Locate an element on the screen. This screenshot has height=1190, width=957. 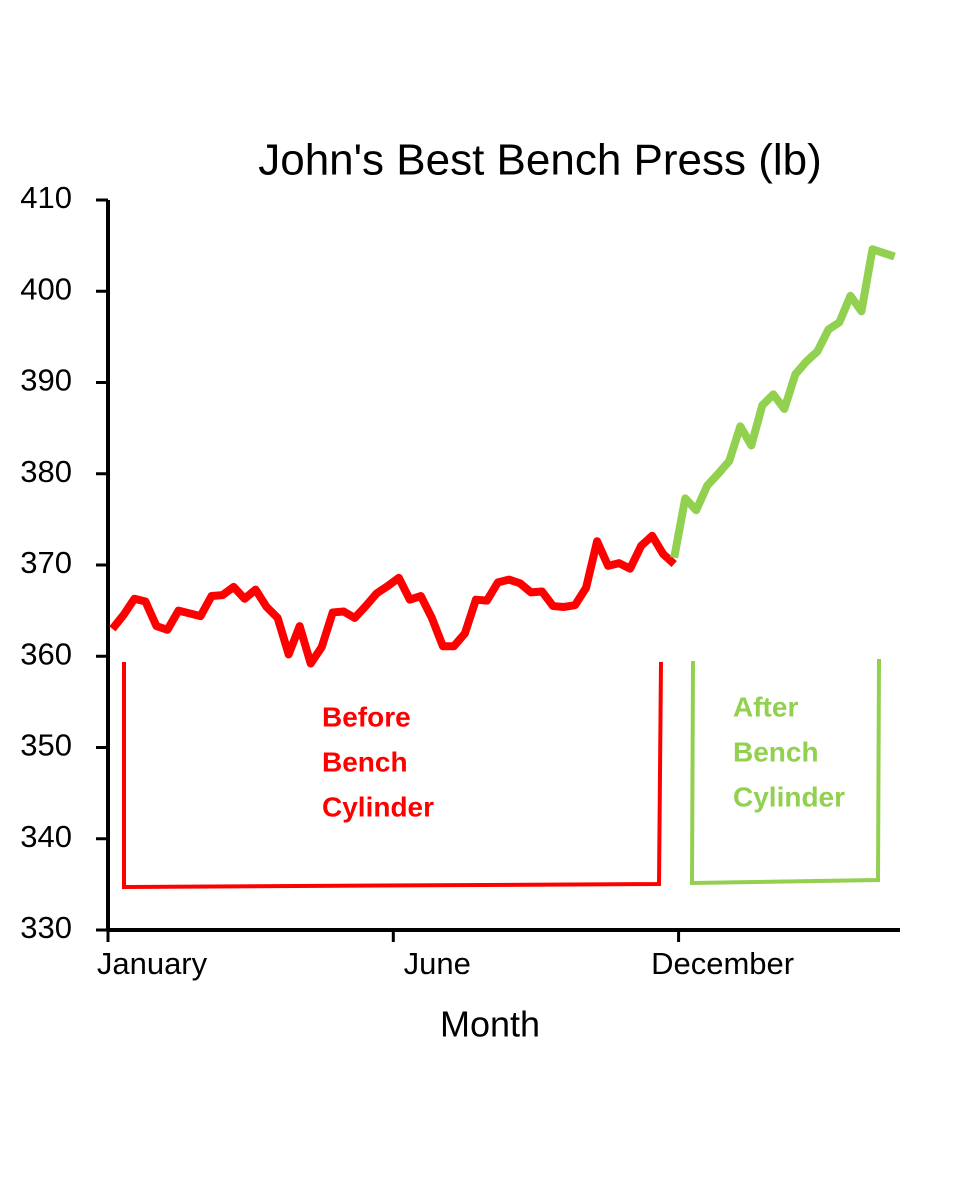
chart-title: John's Best Bench Press (lb) is located at coordinates (540, 160).